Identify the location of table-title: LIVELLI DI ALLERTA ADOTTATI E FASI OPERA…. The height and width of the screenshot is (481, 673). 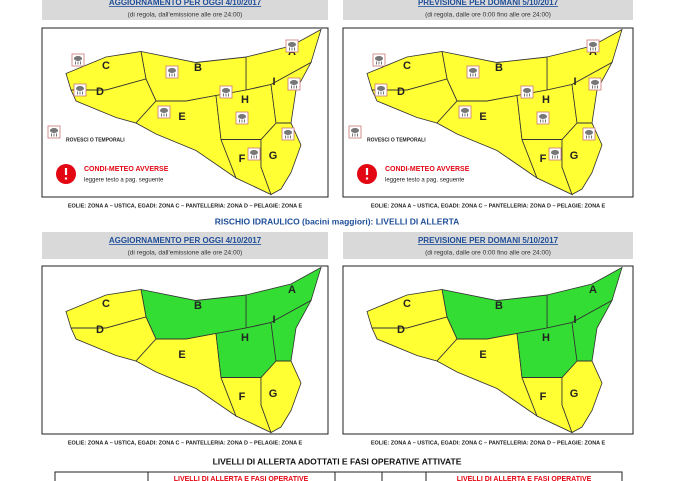
(337, 461).